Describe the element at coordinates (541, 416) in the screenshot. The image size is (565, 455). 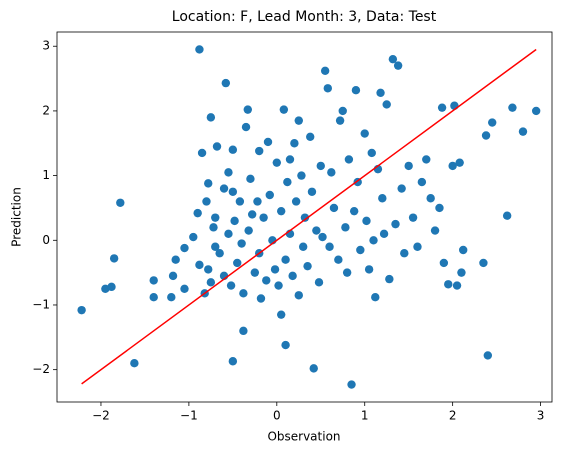
I see `x-tick-label: 3` at that location.